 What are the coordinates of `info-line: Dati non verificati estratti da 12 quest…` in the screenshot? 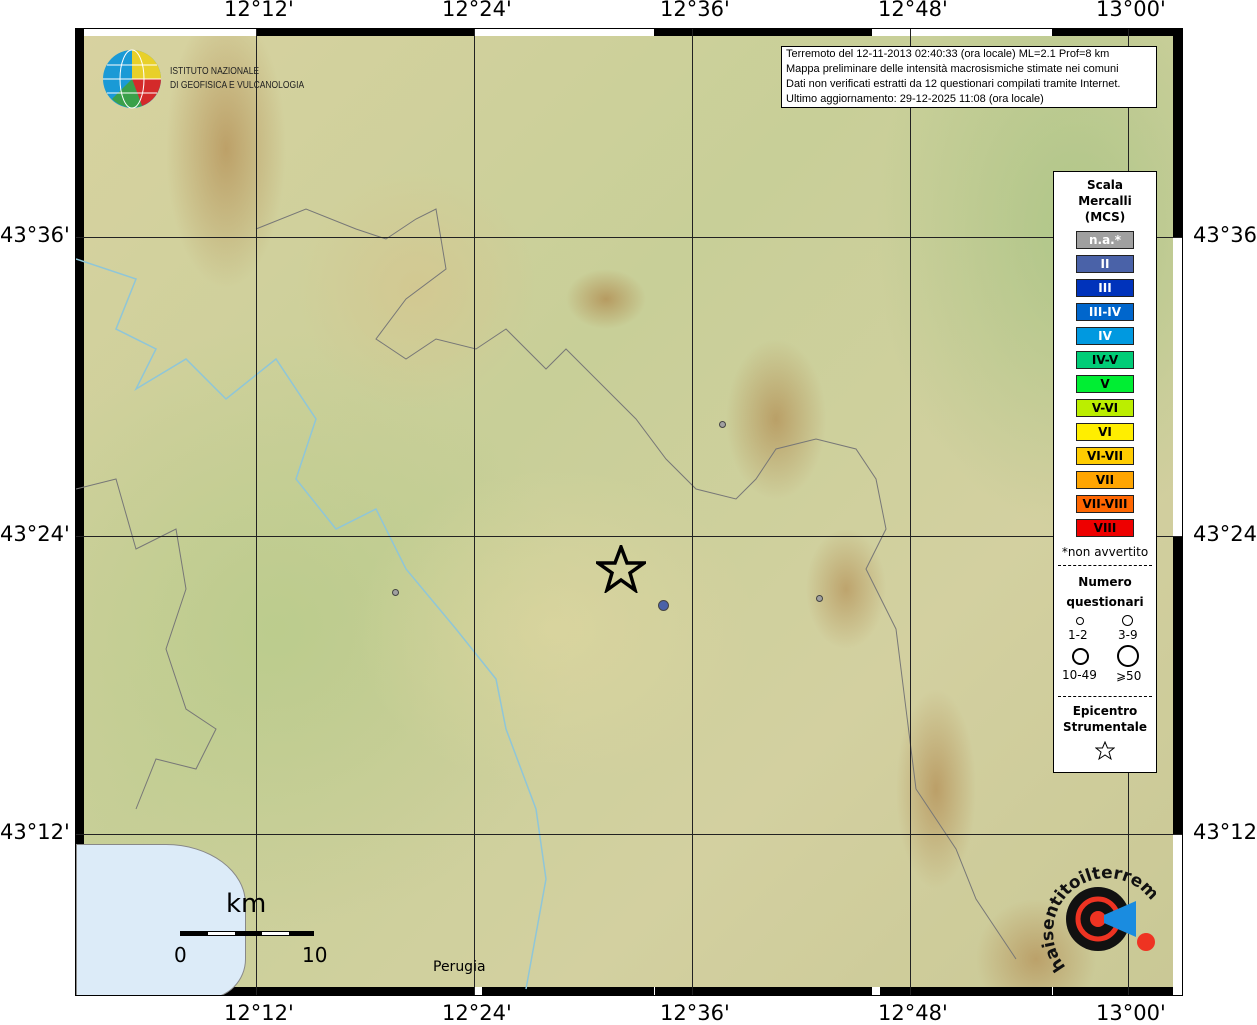 It's located at (953, 84).